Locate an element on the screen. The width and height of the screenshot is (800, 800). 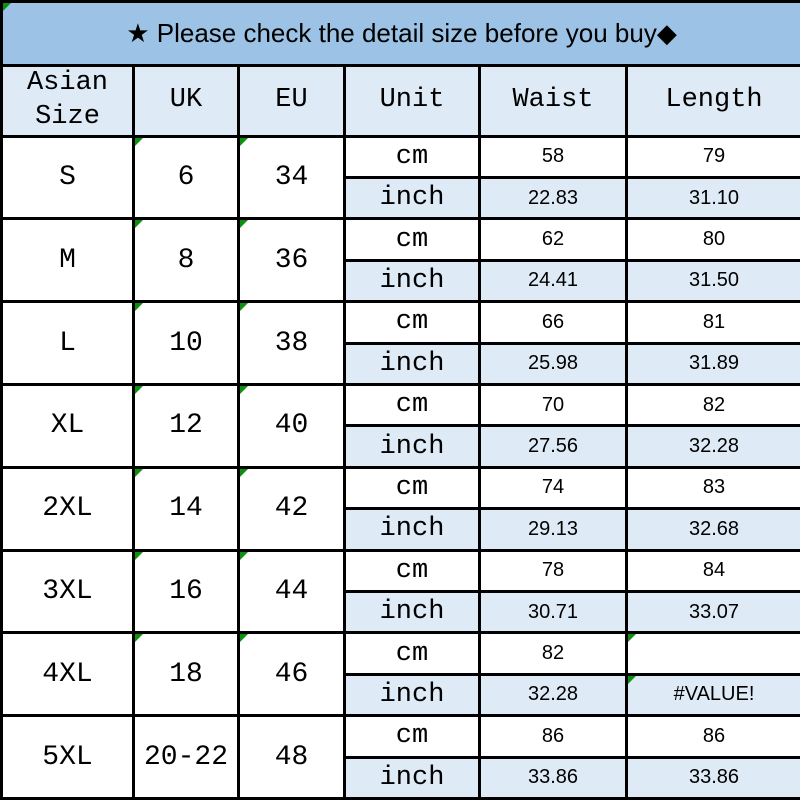
size-cell: 5XL is located at coordinates (67, 757).